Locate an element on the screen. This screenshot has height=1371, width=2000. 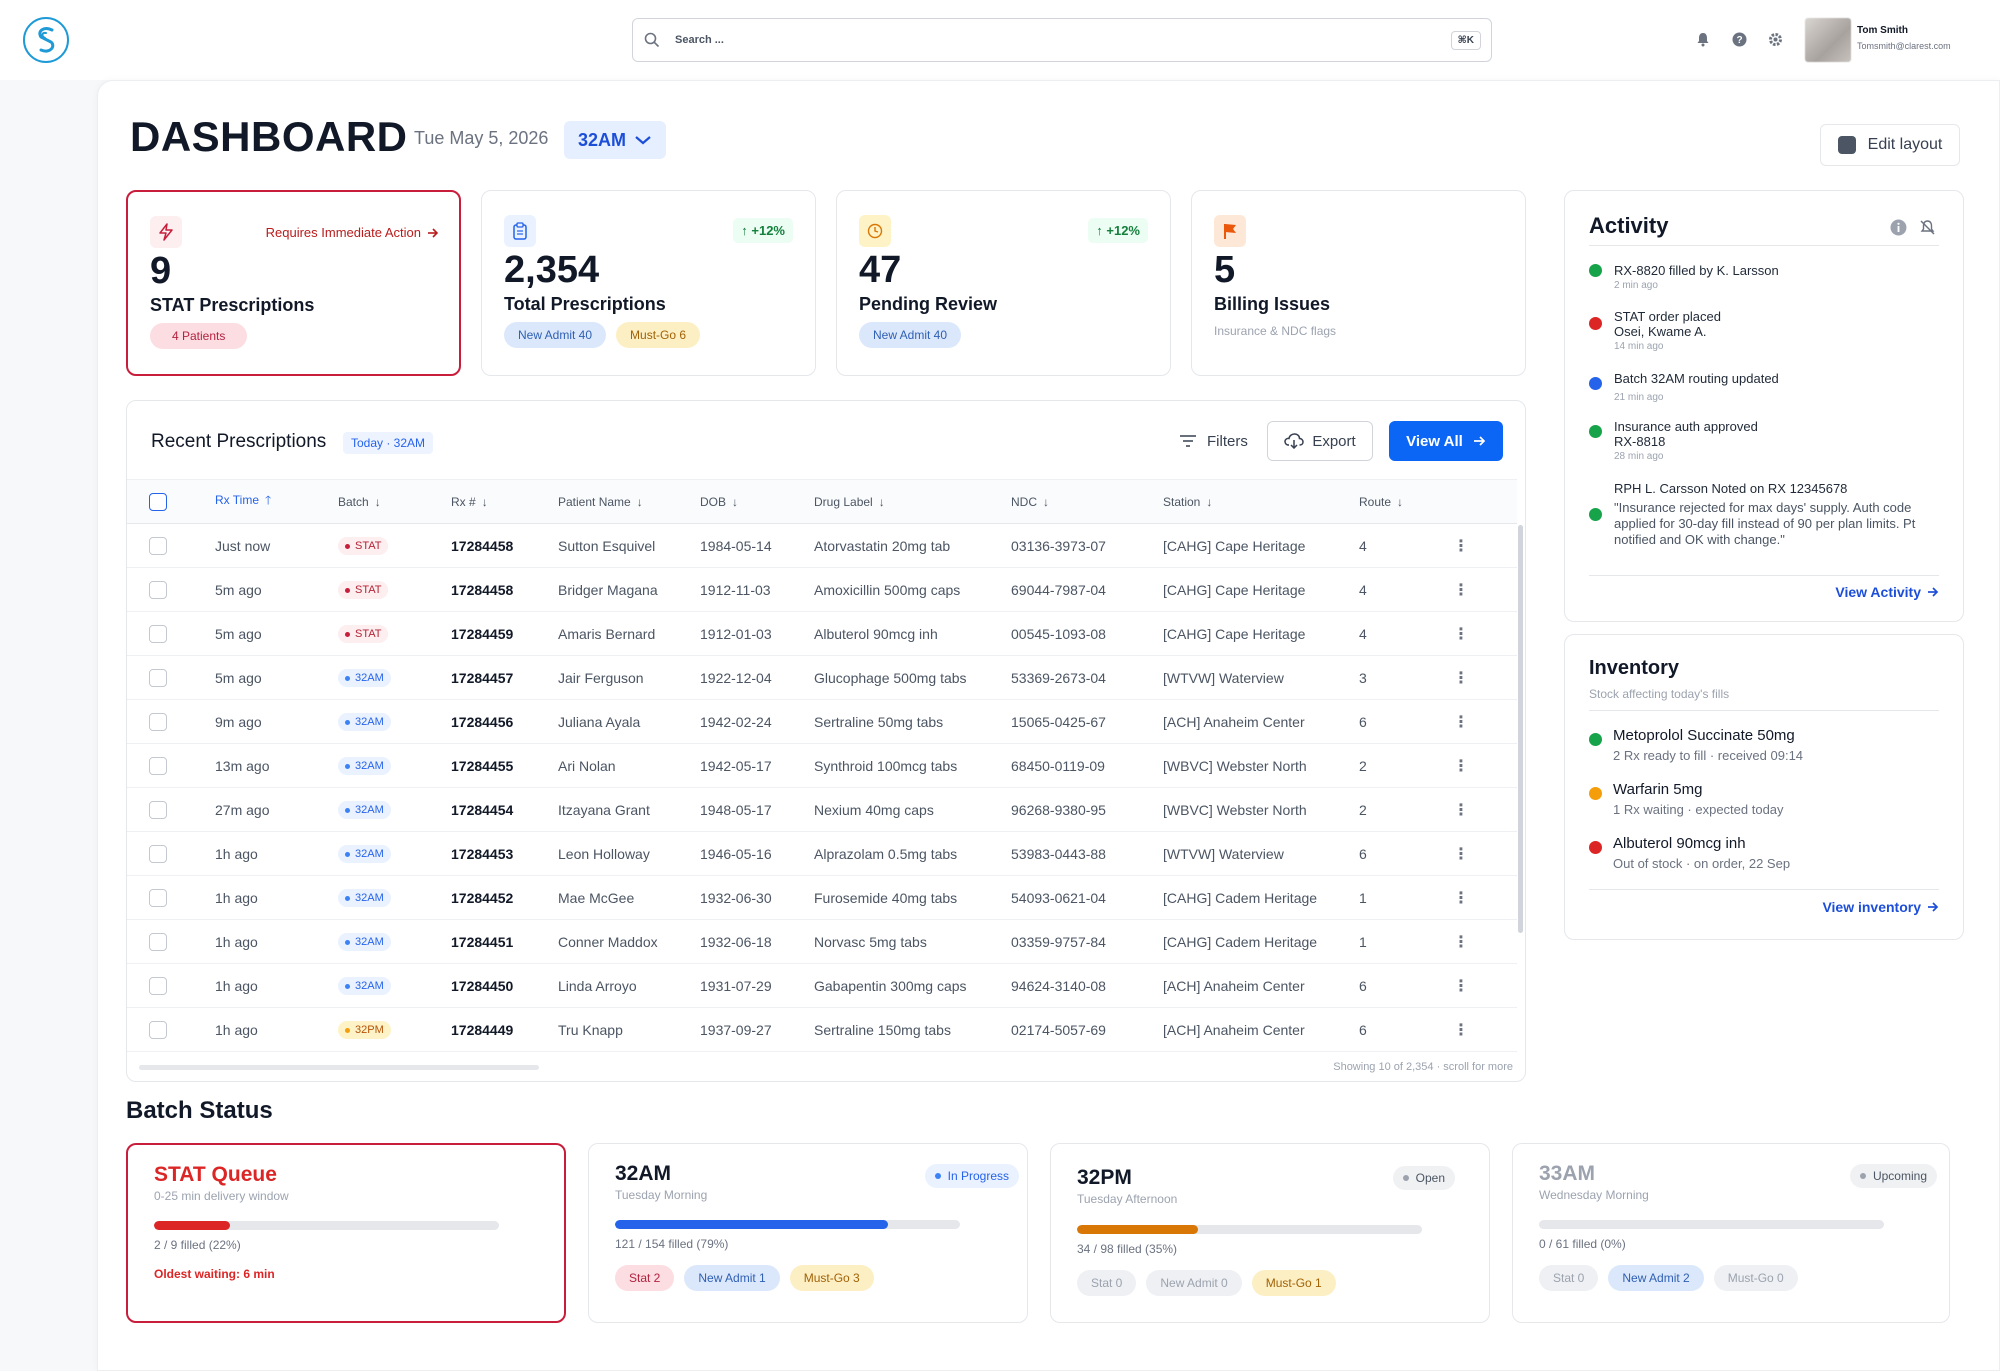
must-go-pill: Must-Go 3 is located at coordinates (831, 1278).